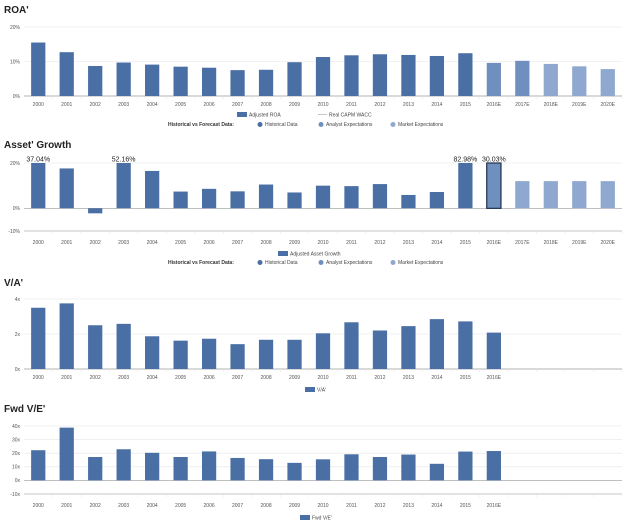 The image size is (628, 525). What do you see at coordinates (607, 82) in the screenshot?
I see `roa-bar-2020E` at bounding box center [607, 82].